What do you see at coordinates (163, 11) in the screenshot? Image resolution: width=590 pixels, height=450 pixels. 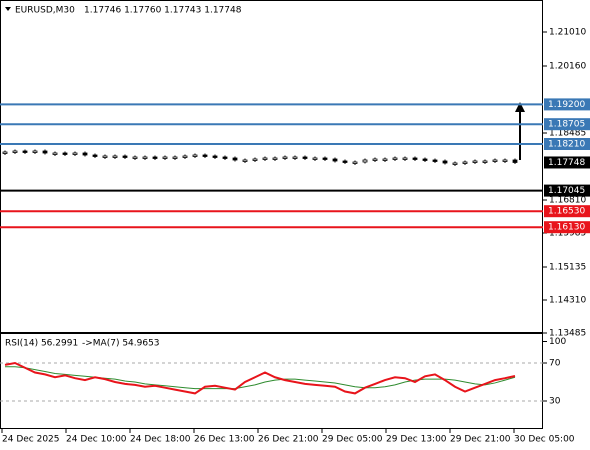 I see `ohlc-text: 1.17746 1.17760 1.17743 1.17748` at bounding box center [163, 11].